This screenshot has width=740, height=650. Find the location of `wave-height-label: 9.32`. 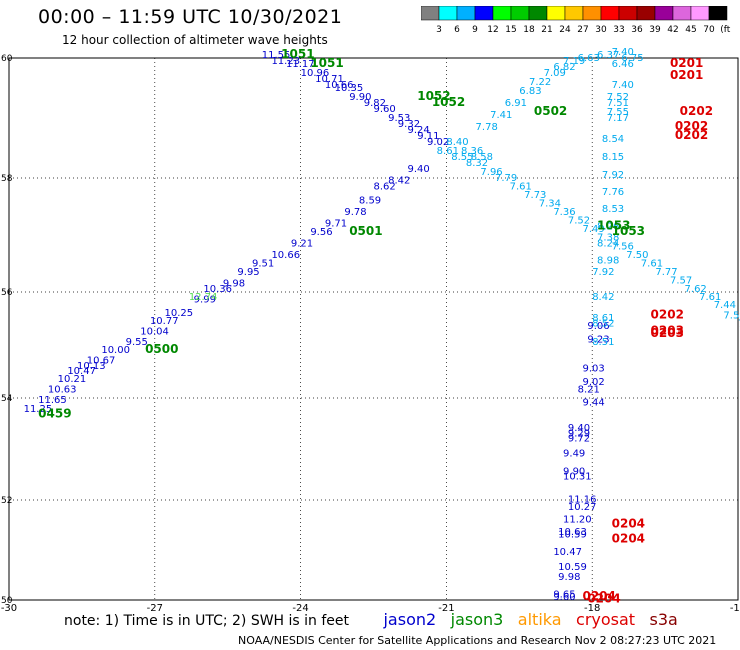

wave-height-label: 9.32 is located at coordinates (409, 124).